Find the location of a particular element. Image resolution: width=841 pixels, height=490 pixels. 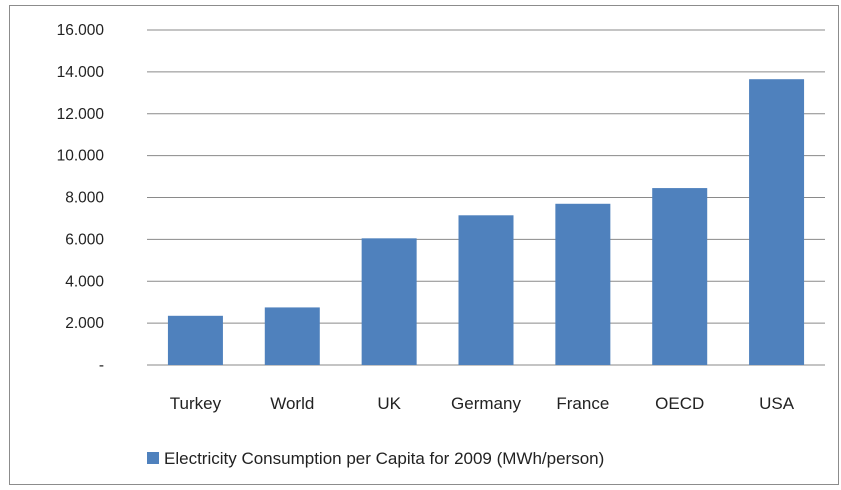

y-tick-label: 14.000 is located at coordinates (81, 72).